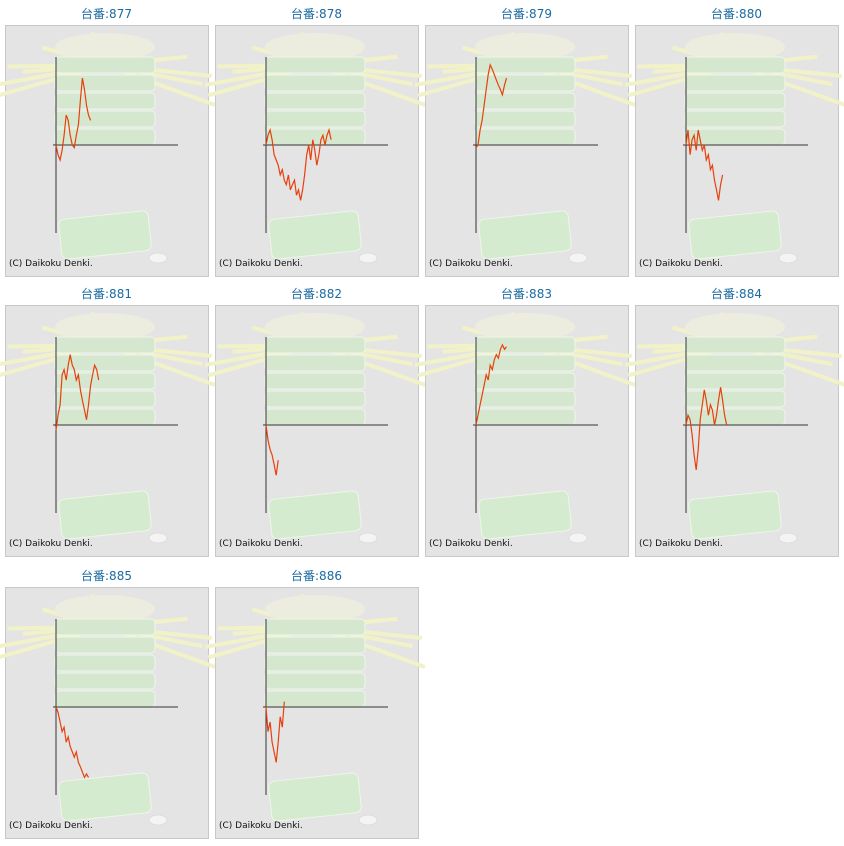 The height and width of the screenshot is (846, 844). I want to click on chart-title: 台番:880, so click(736, 13).